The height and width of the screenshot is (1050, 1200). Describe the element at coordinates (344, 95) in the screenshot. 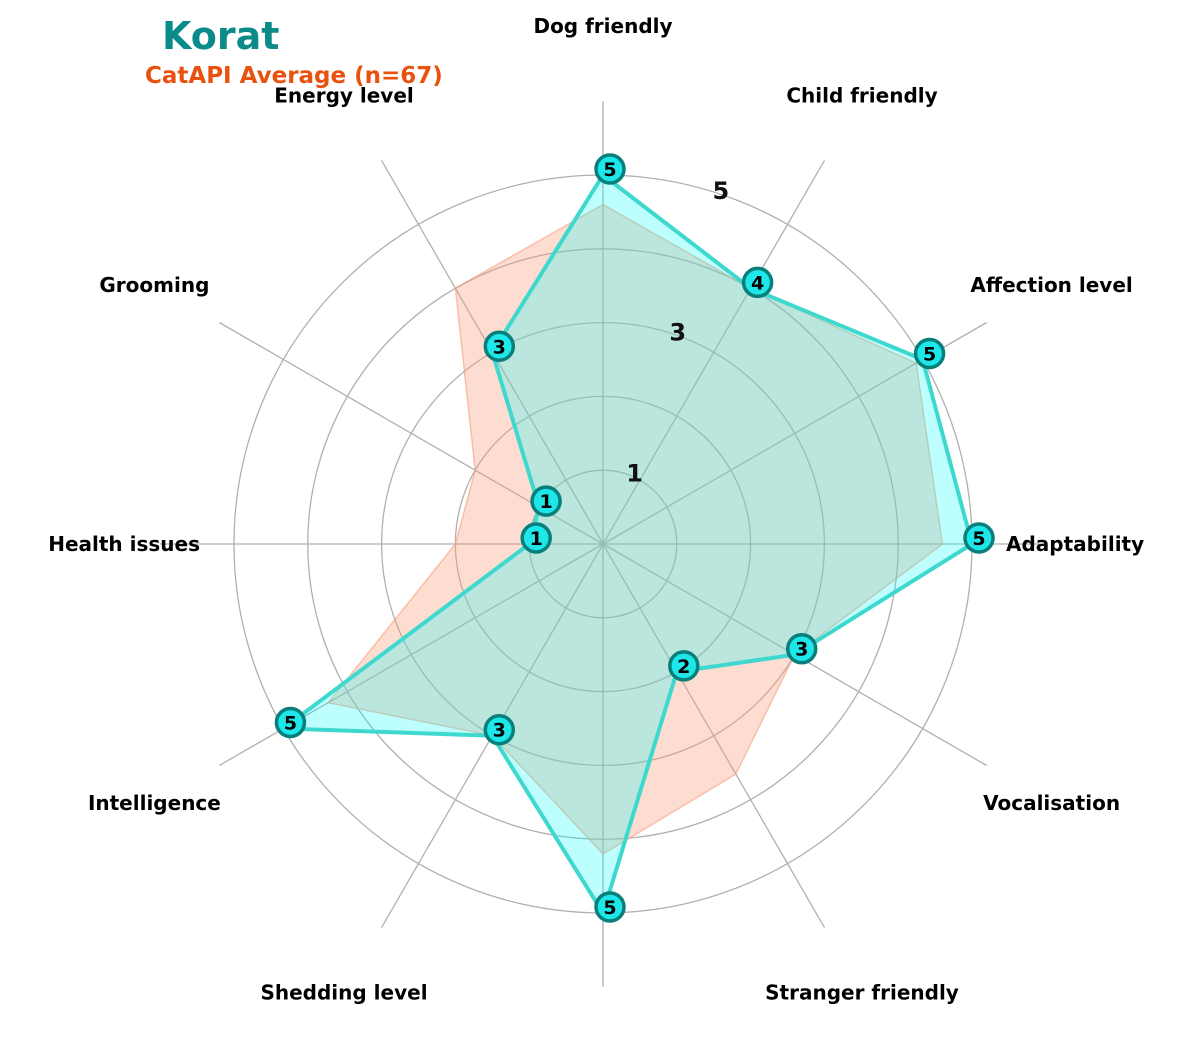

I see `axis-label: Energy level` at that location.